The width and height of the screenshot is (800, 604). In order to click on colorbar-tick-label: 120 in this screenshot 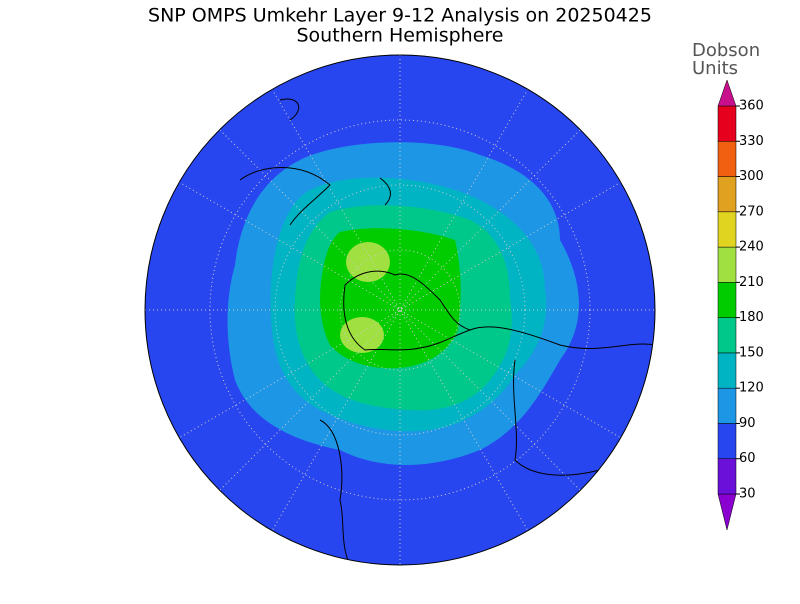, I will do `click(751, 388)`.